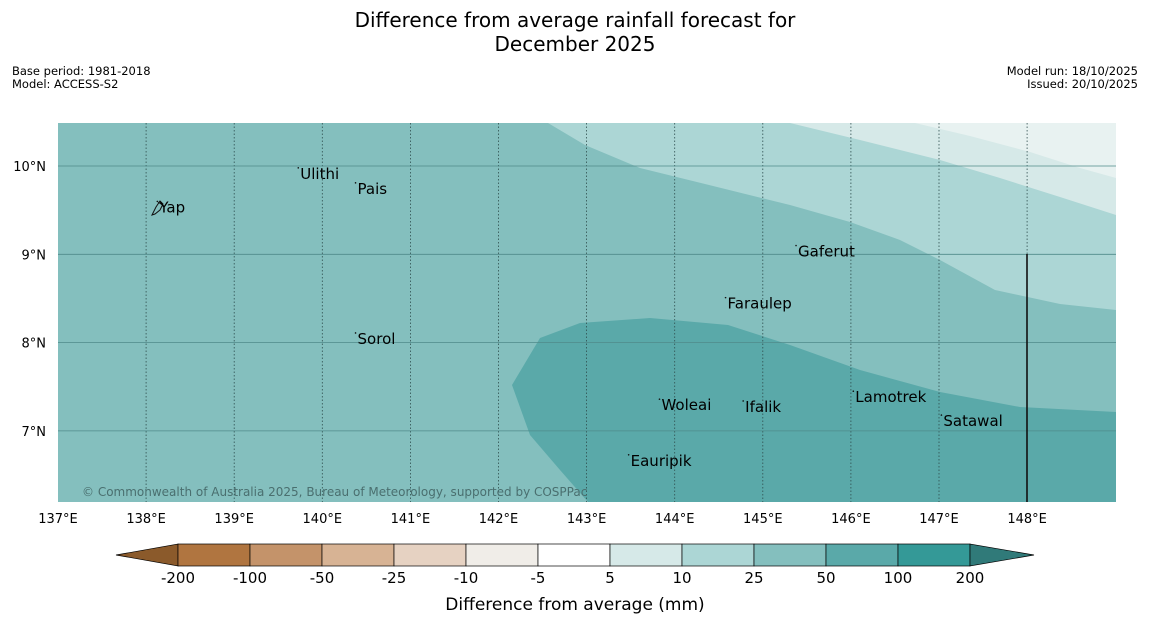  Describe the element at coordinates (322, 578) in the screenshot. I see `colorbar-tick-label: -50` at that location.